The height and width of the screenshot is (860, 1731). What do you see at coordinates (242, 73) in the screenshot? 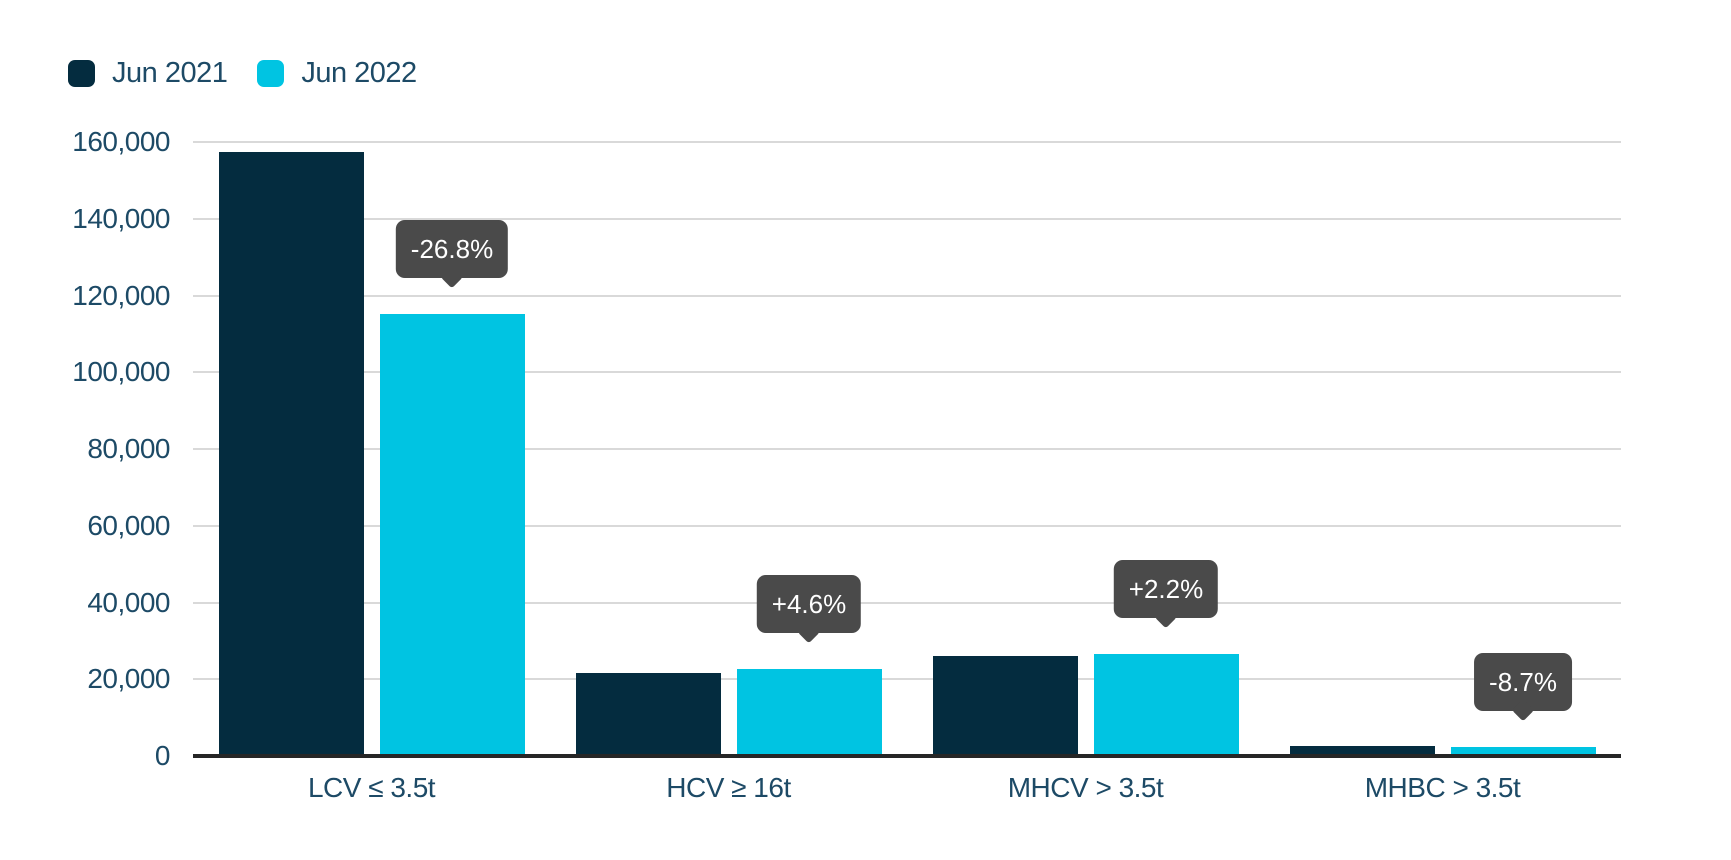
I see `legend: Jun 2021 Jun 2022` at bounding box center [242, 73].